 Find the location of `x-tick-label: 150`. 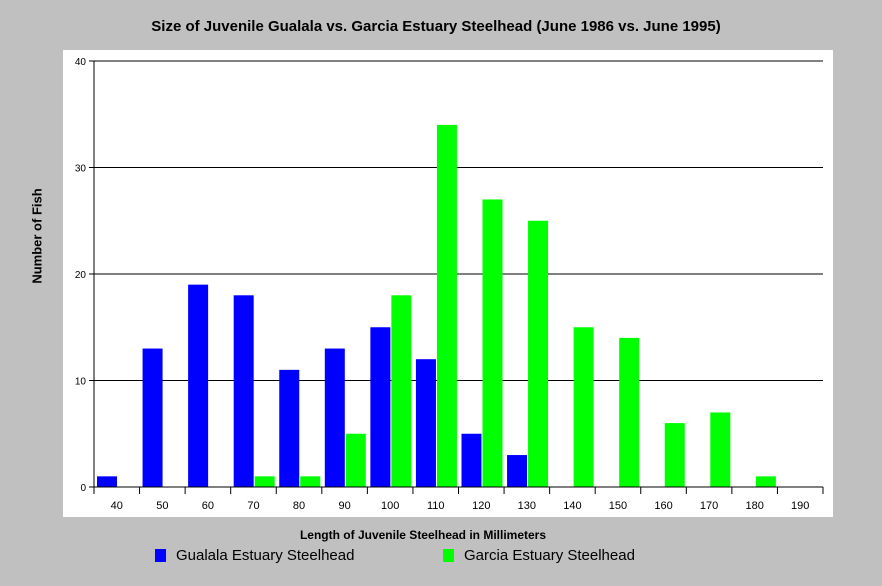

x-tick-label: 150 is located at coordinates (618, 506).